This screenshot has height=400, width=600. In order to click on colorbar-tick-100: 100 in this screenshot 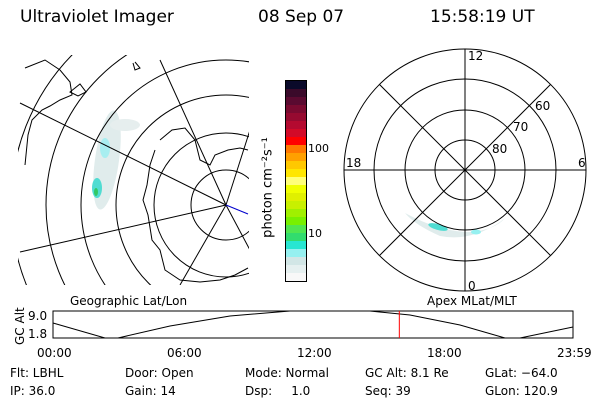, I will do `click(318, 148)`.